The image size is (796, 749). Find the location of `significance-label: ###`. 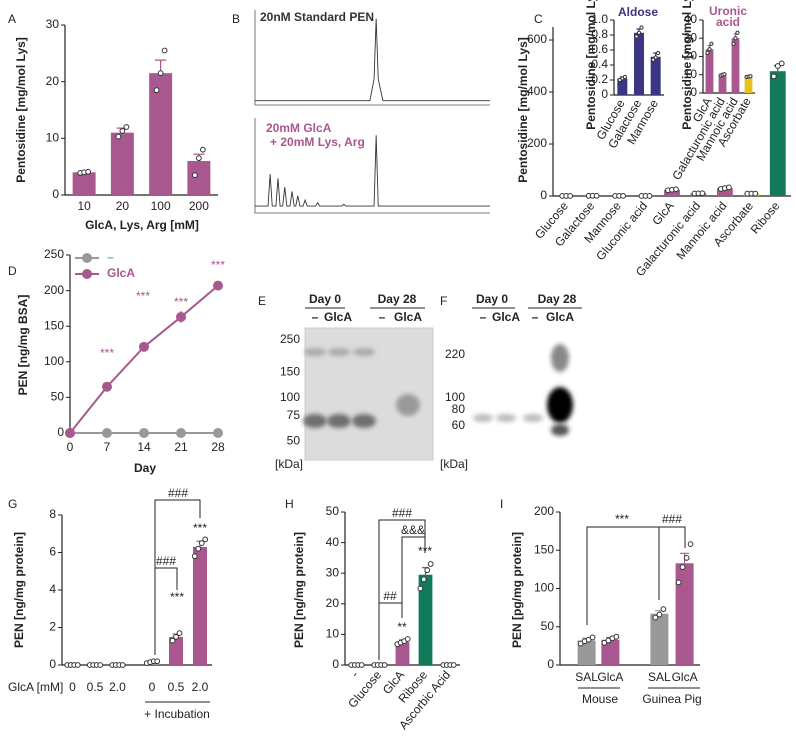

significance-label: ### is located at coordinates (166, 561).